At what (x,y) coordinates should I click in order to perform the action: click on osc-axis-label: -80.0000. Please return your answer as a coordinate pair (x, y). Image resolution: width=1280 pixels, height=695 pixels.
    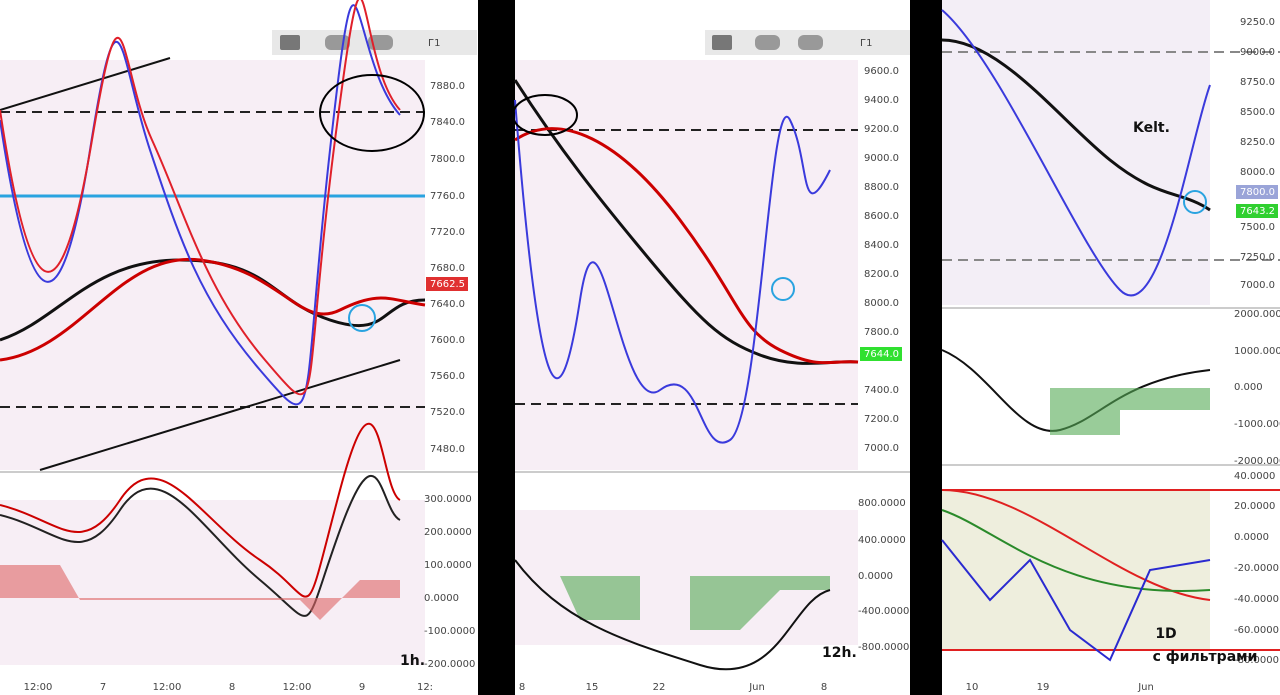
    Looking at the image, I should click on (1256, 660).